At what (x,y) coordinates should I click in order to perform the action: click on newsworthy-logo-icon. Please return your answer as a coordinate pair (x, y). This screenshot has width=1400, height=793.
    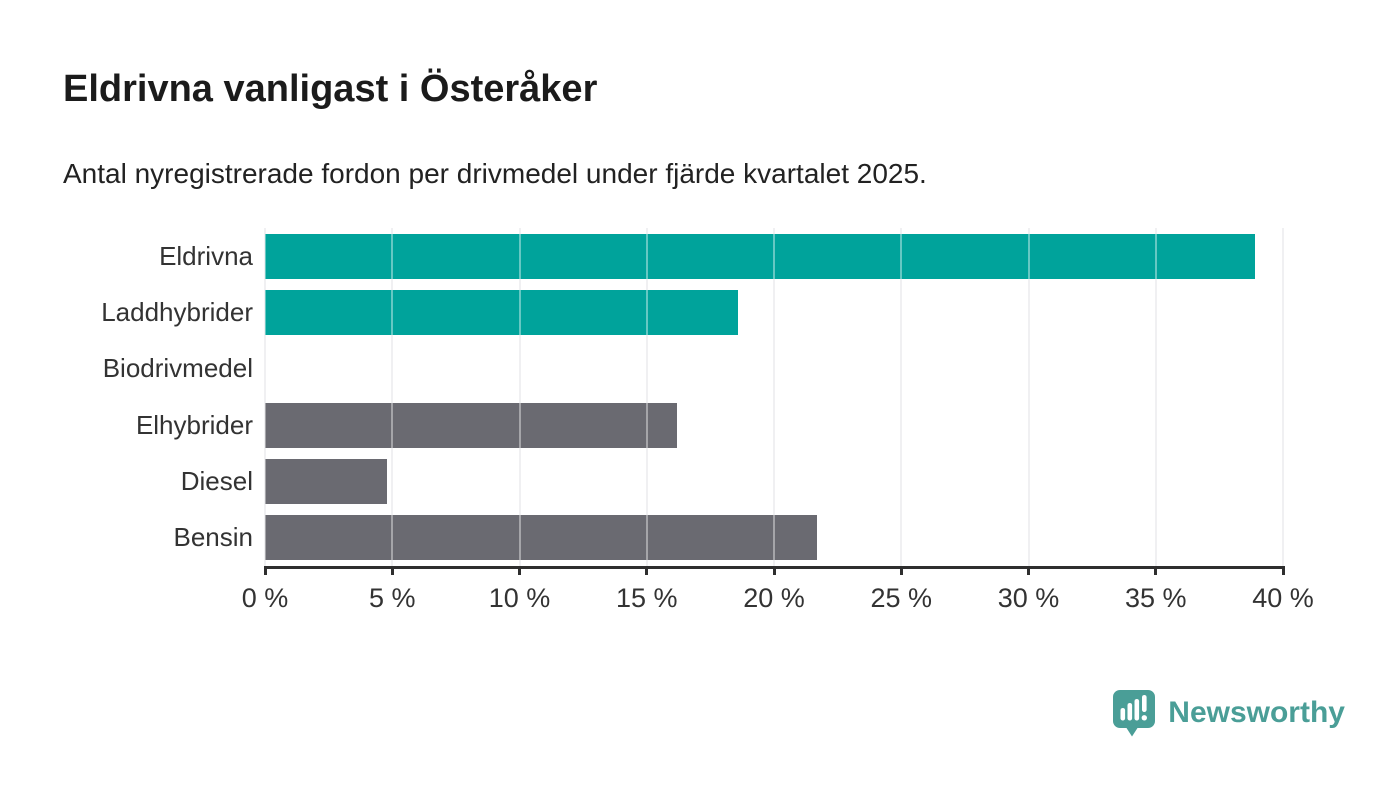
    Looking at the image, I should click on (1134, 713).